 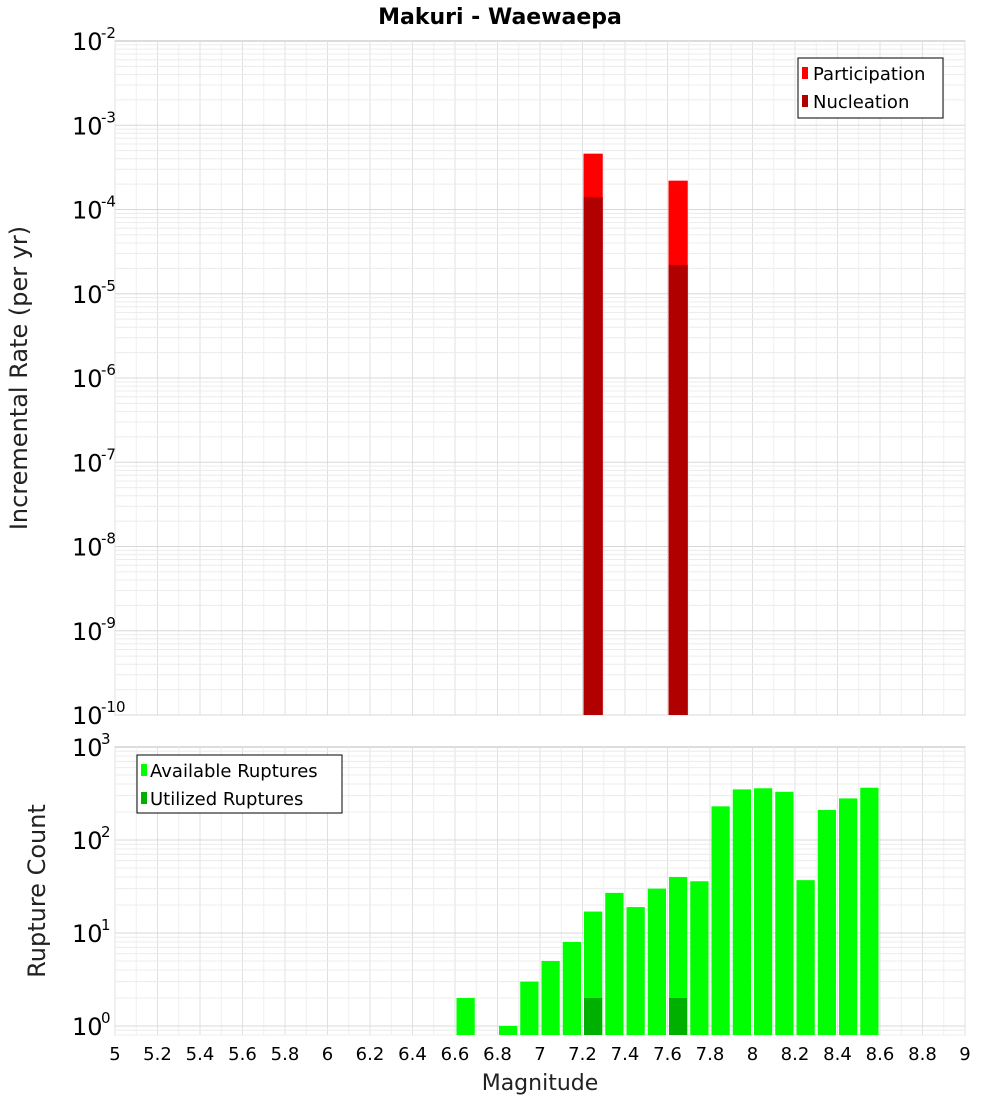 I want to click on x-tick-label: 8.2, so click(x=795, y=1054).